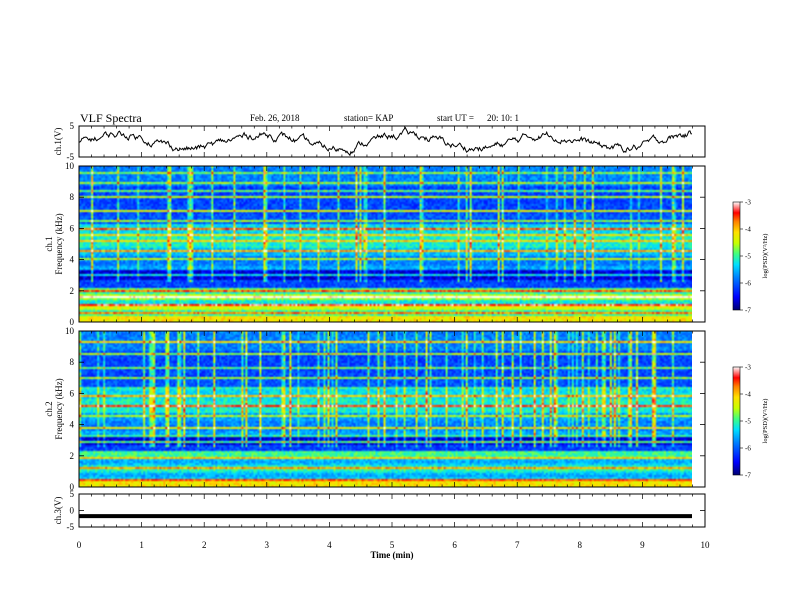 The width and height of the screenshot is (792, 612). Describe the element at coordinates (642, 545) in the screenshot. I see `x-tick-label: 9` at that location.